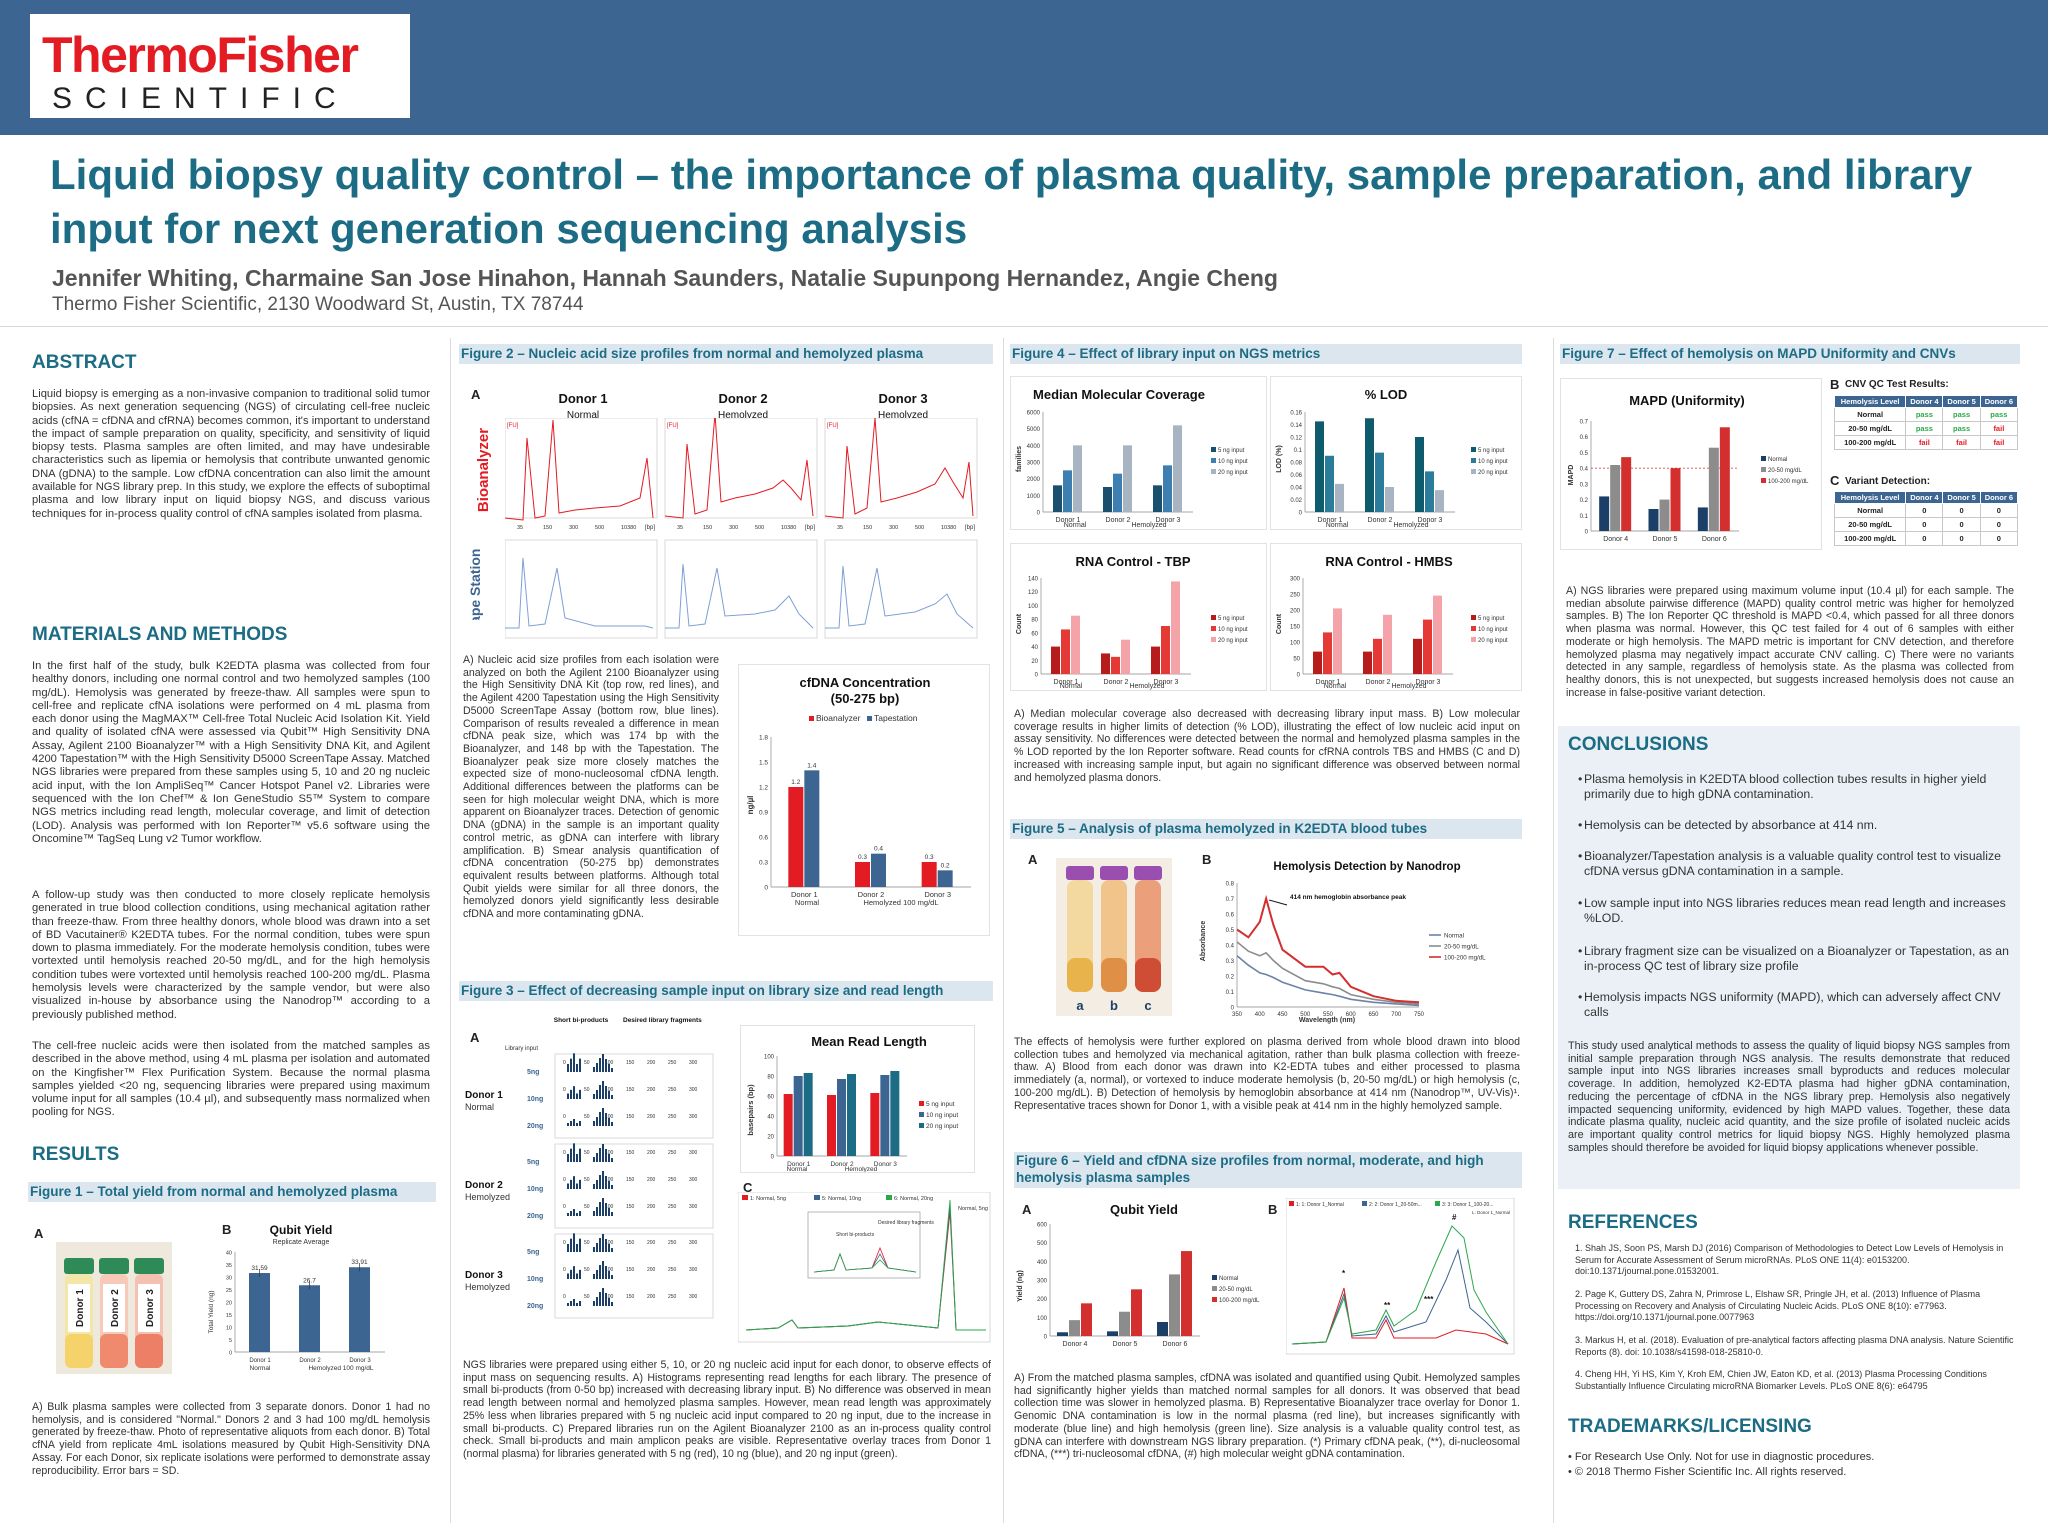 Image resolution: width=2048 pixels, height=1536 pixels. I want to click on row-condition-label: Normal, so click(479, 1107).